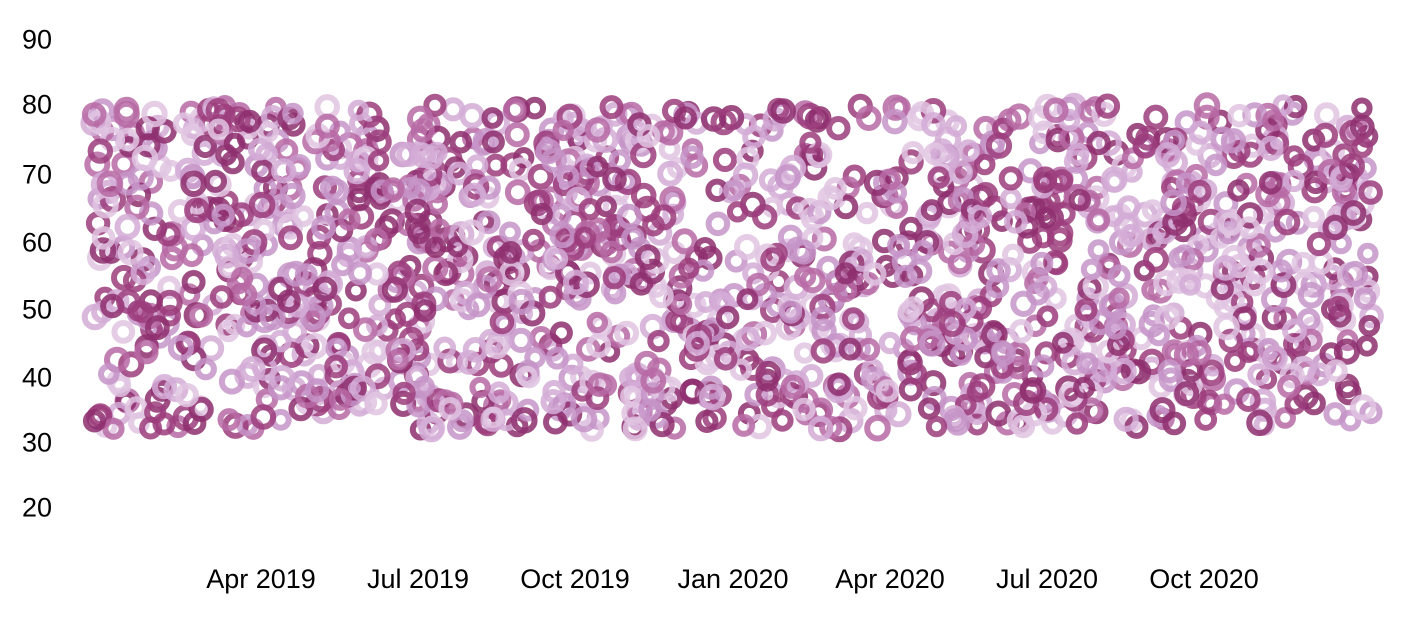 The height and width of the screenshot is (634, 1428). What do you see at coordinates (261, 579) in the screenshot?
I see `x-tick-label-apr-2019: Apr 2019` at bounding box center [261, 579].